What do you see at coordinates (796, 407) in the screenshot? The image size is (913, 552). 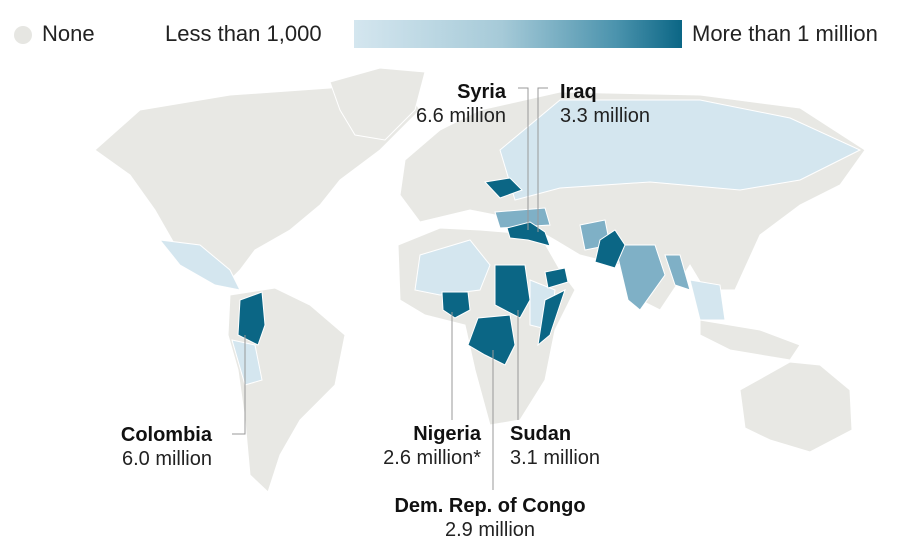 I see `australia` at bounding box center [796, 407].